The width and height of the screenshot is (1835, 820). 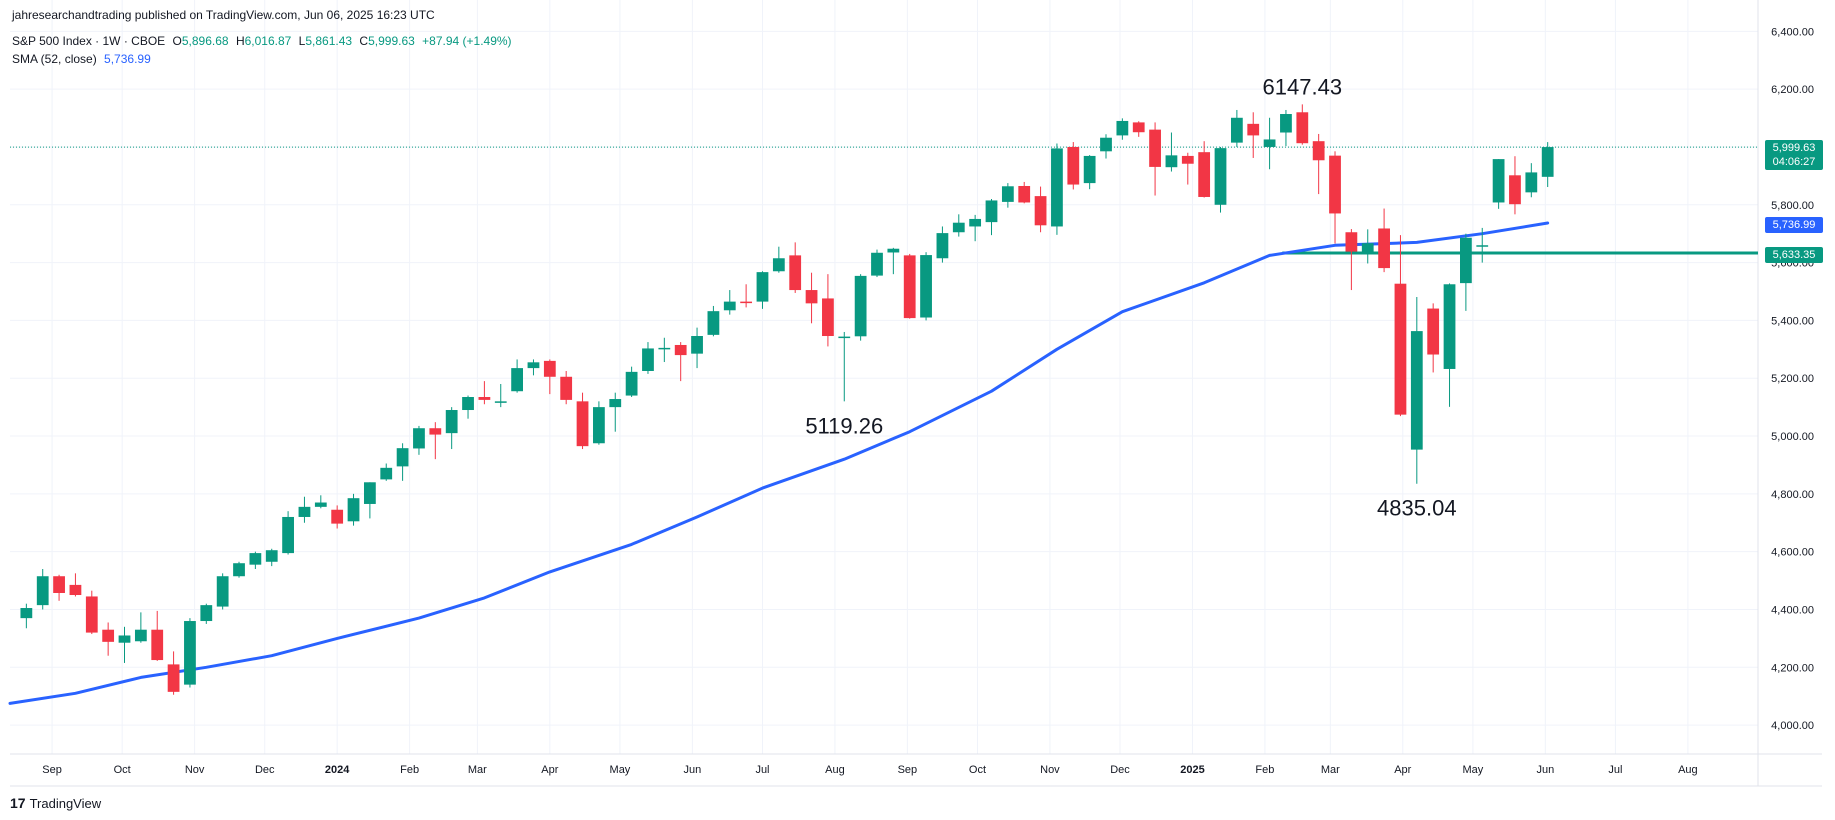 I want to click on price-annotation: 4835.04, so click(x=1417, y=508).